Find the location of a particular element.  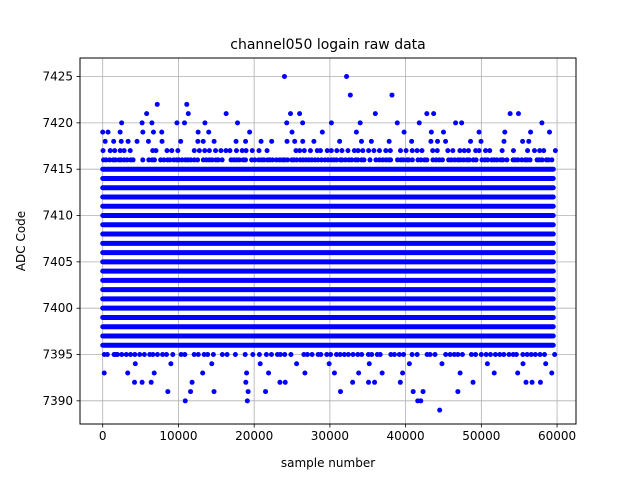

x-tick-label: 0 is located at coordinates (103, 436).